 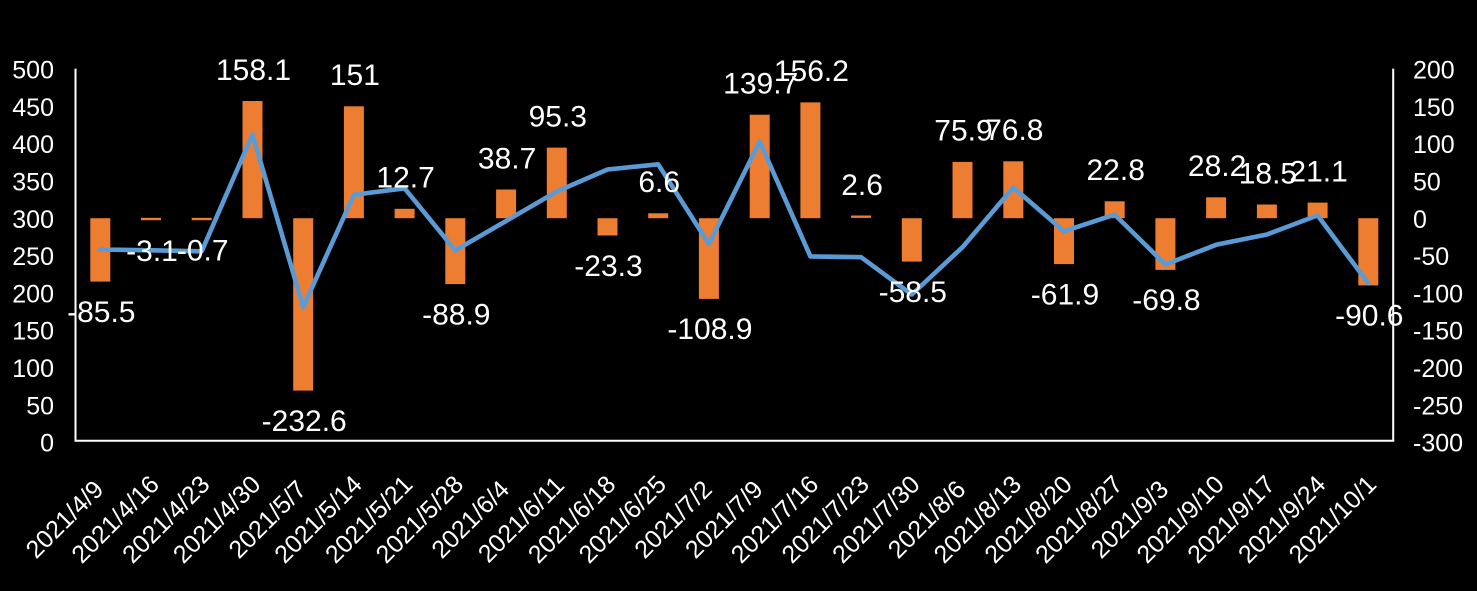 I want to click on svg-text: -88.9, so click(x=456, y=314).